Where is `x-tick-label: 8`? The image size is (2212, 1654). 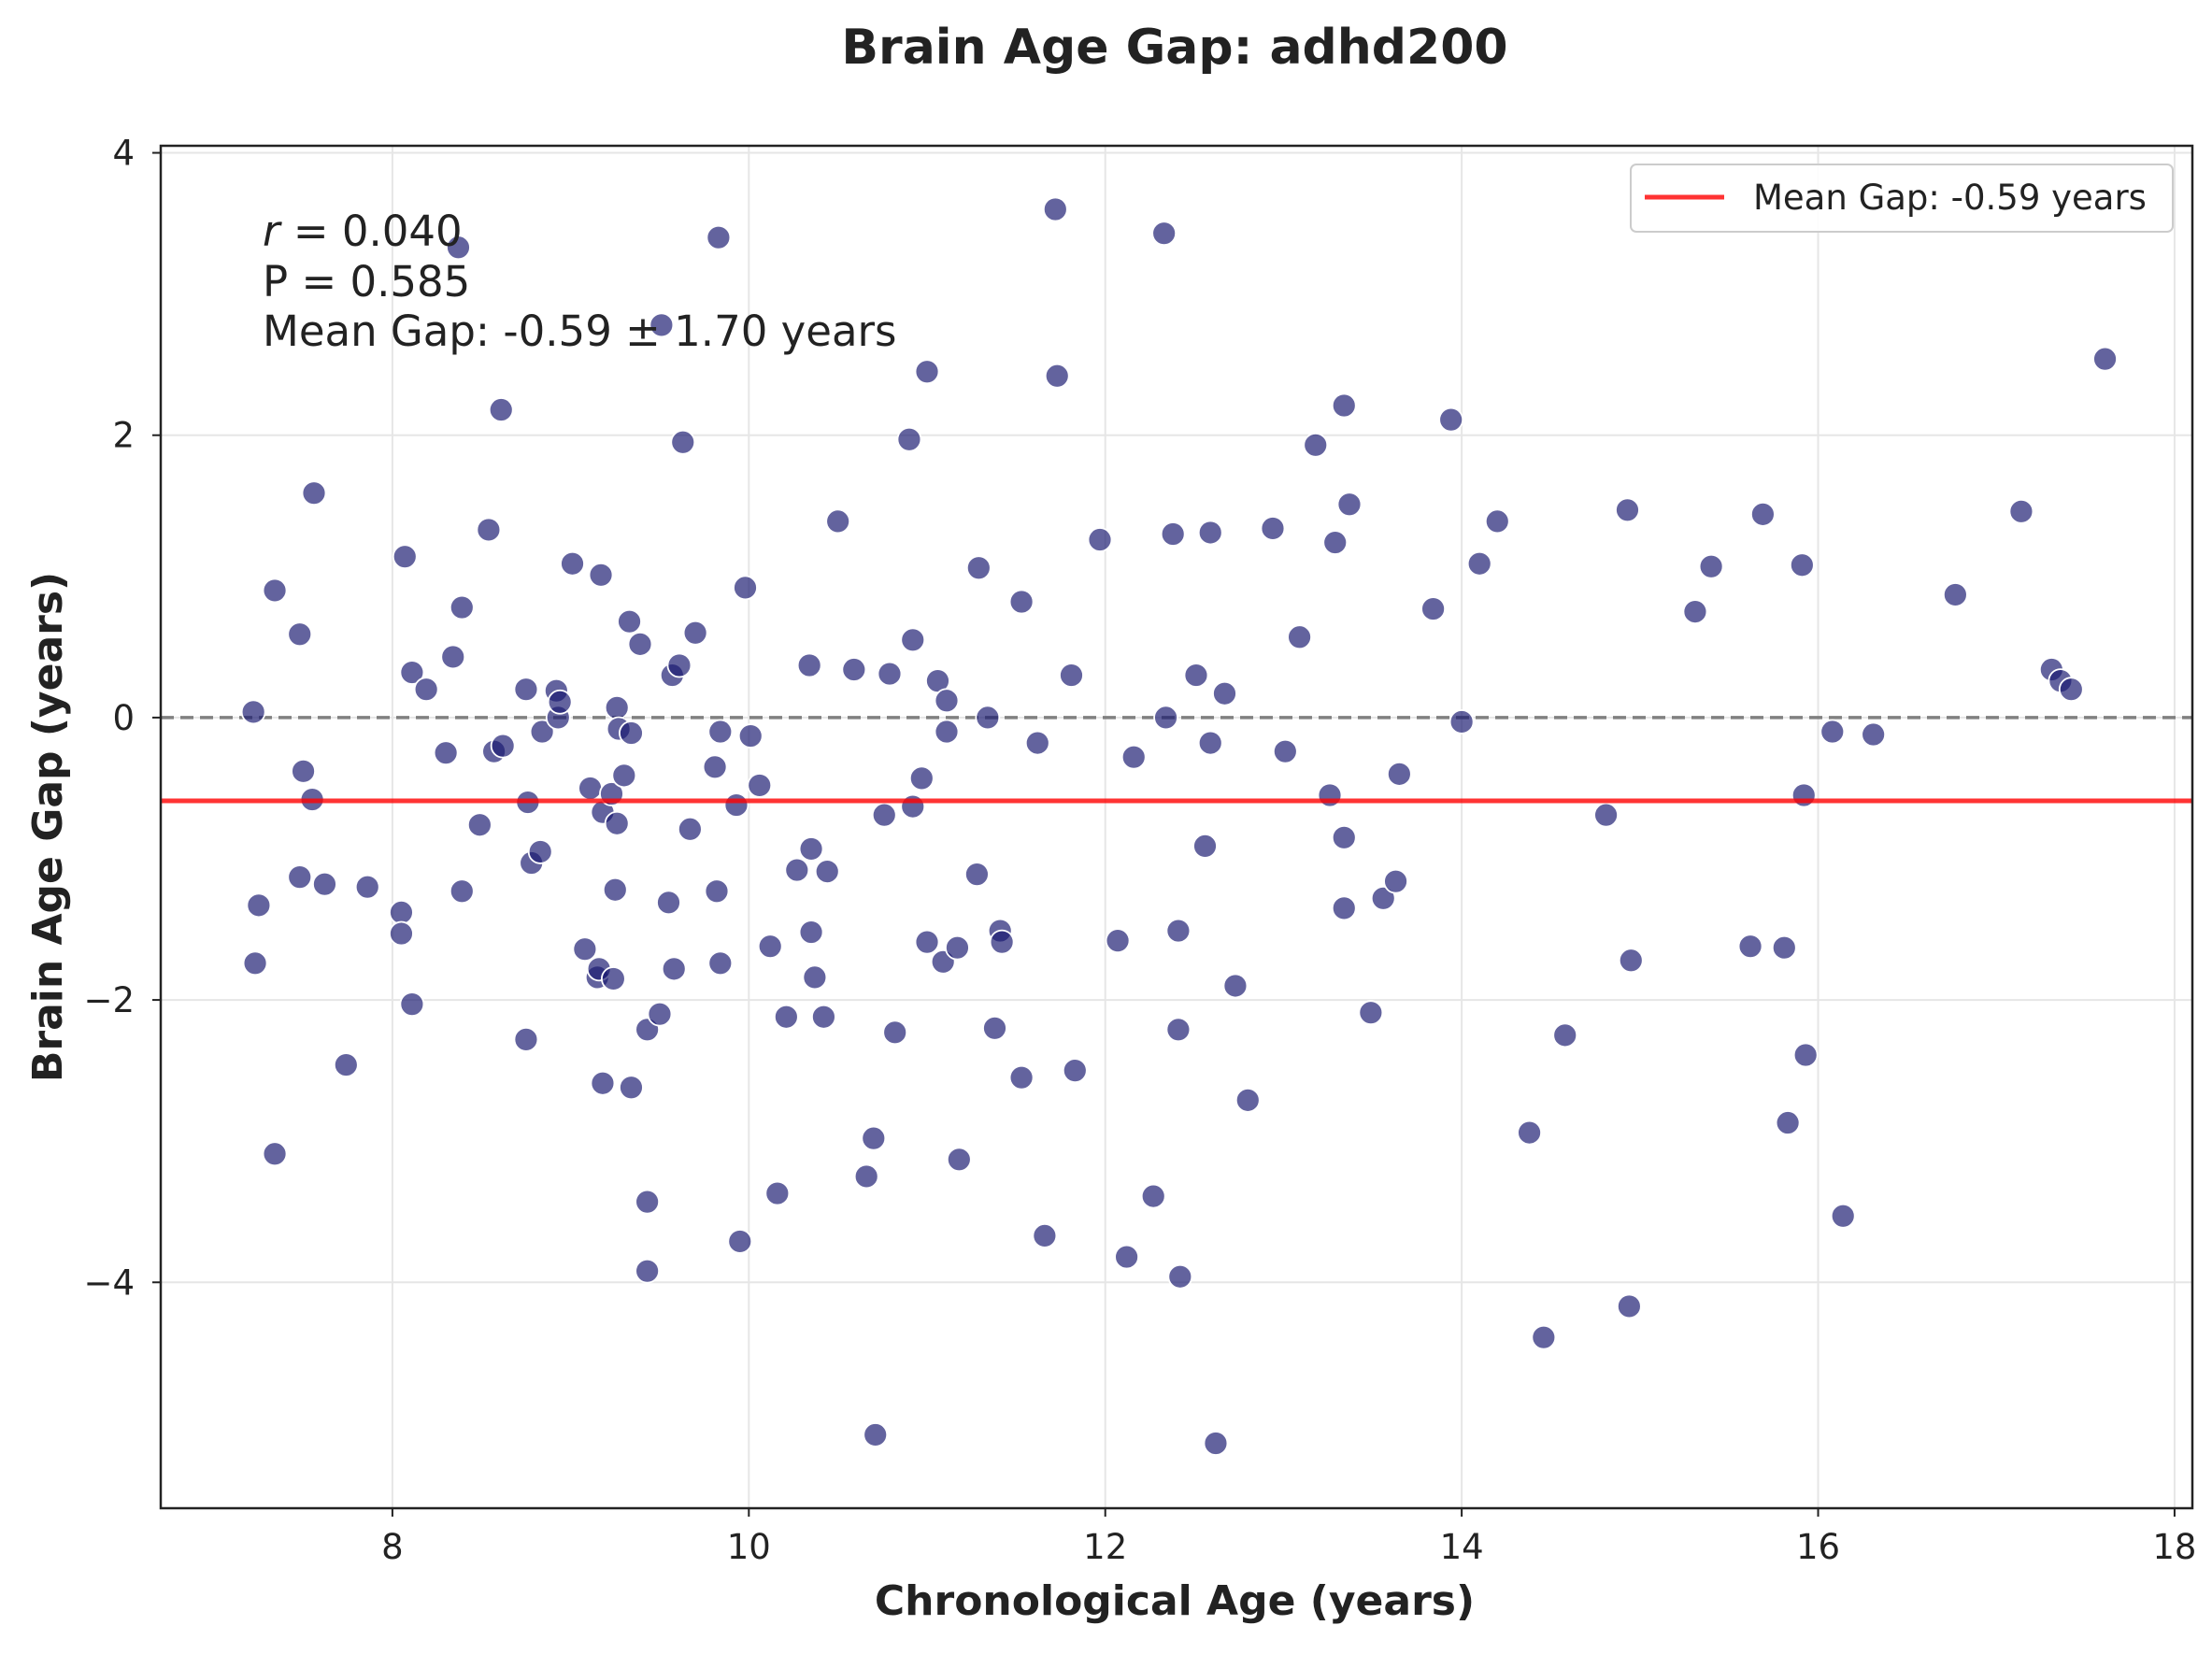 x-tick-label: 8 is located at coordinates (392, 1547).